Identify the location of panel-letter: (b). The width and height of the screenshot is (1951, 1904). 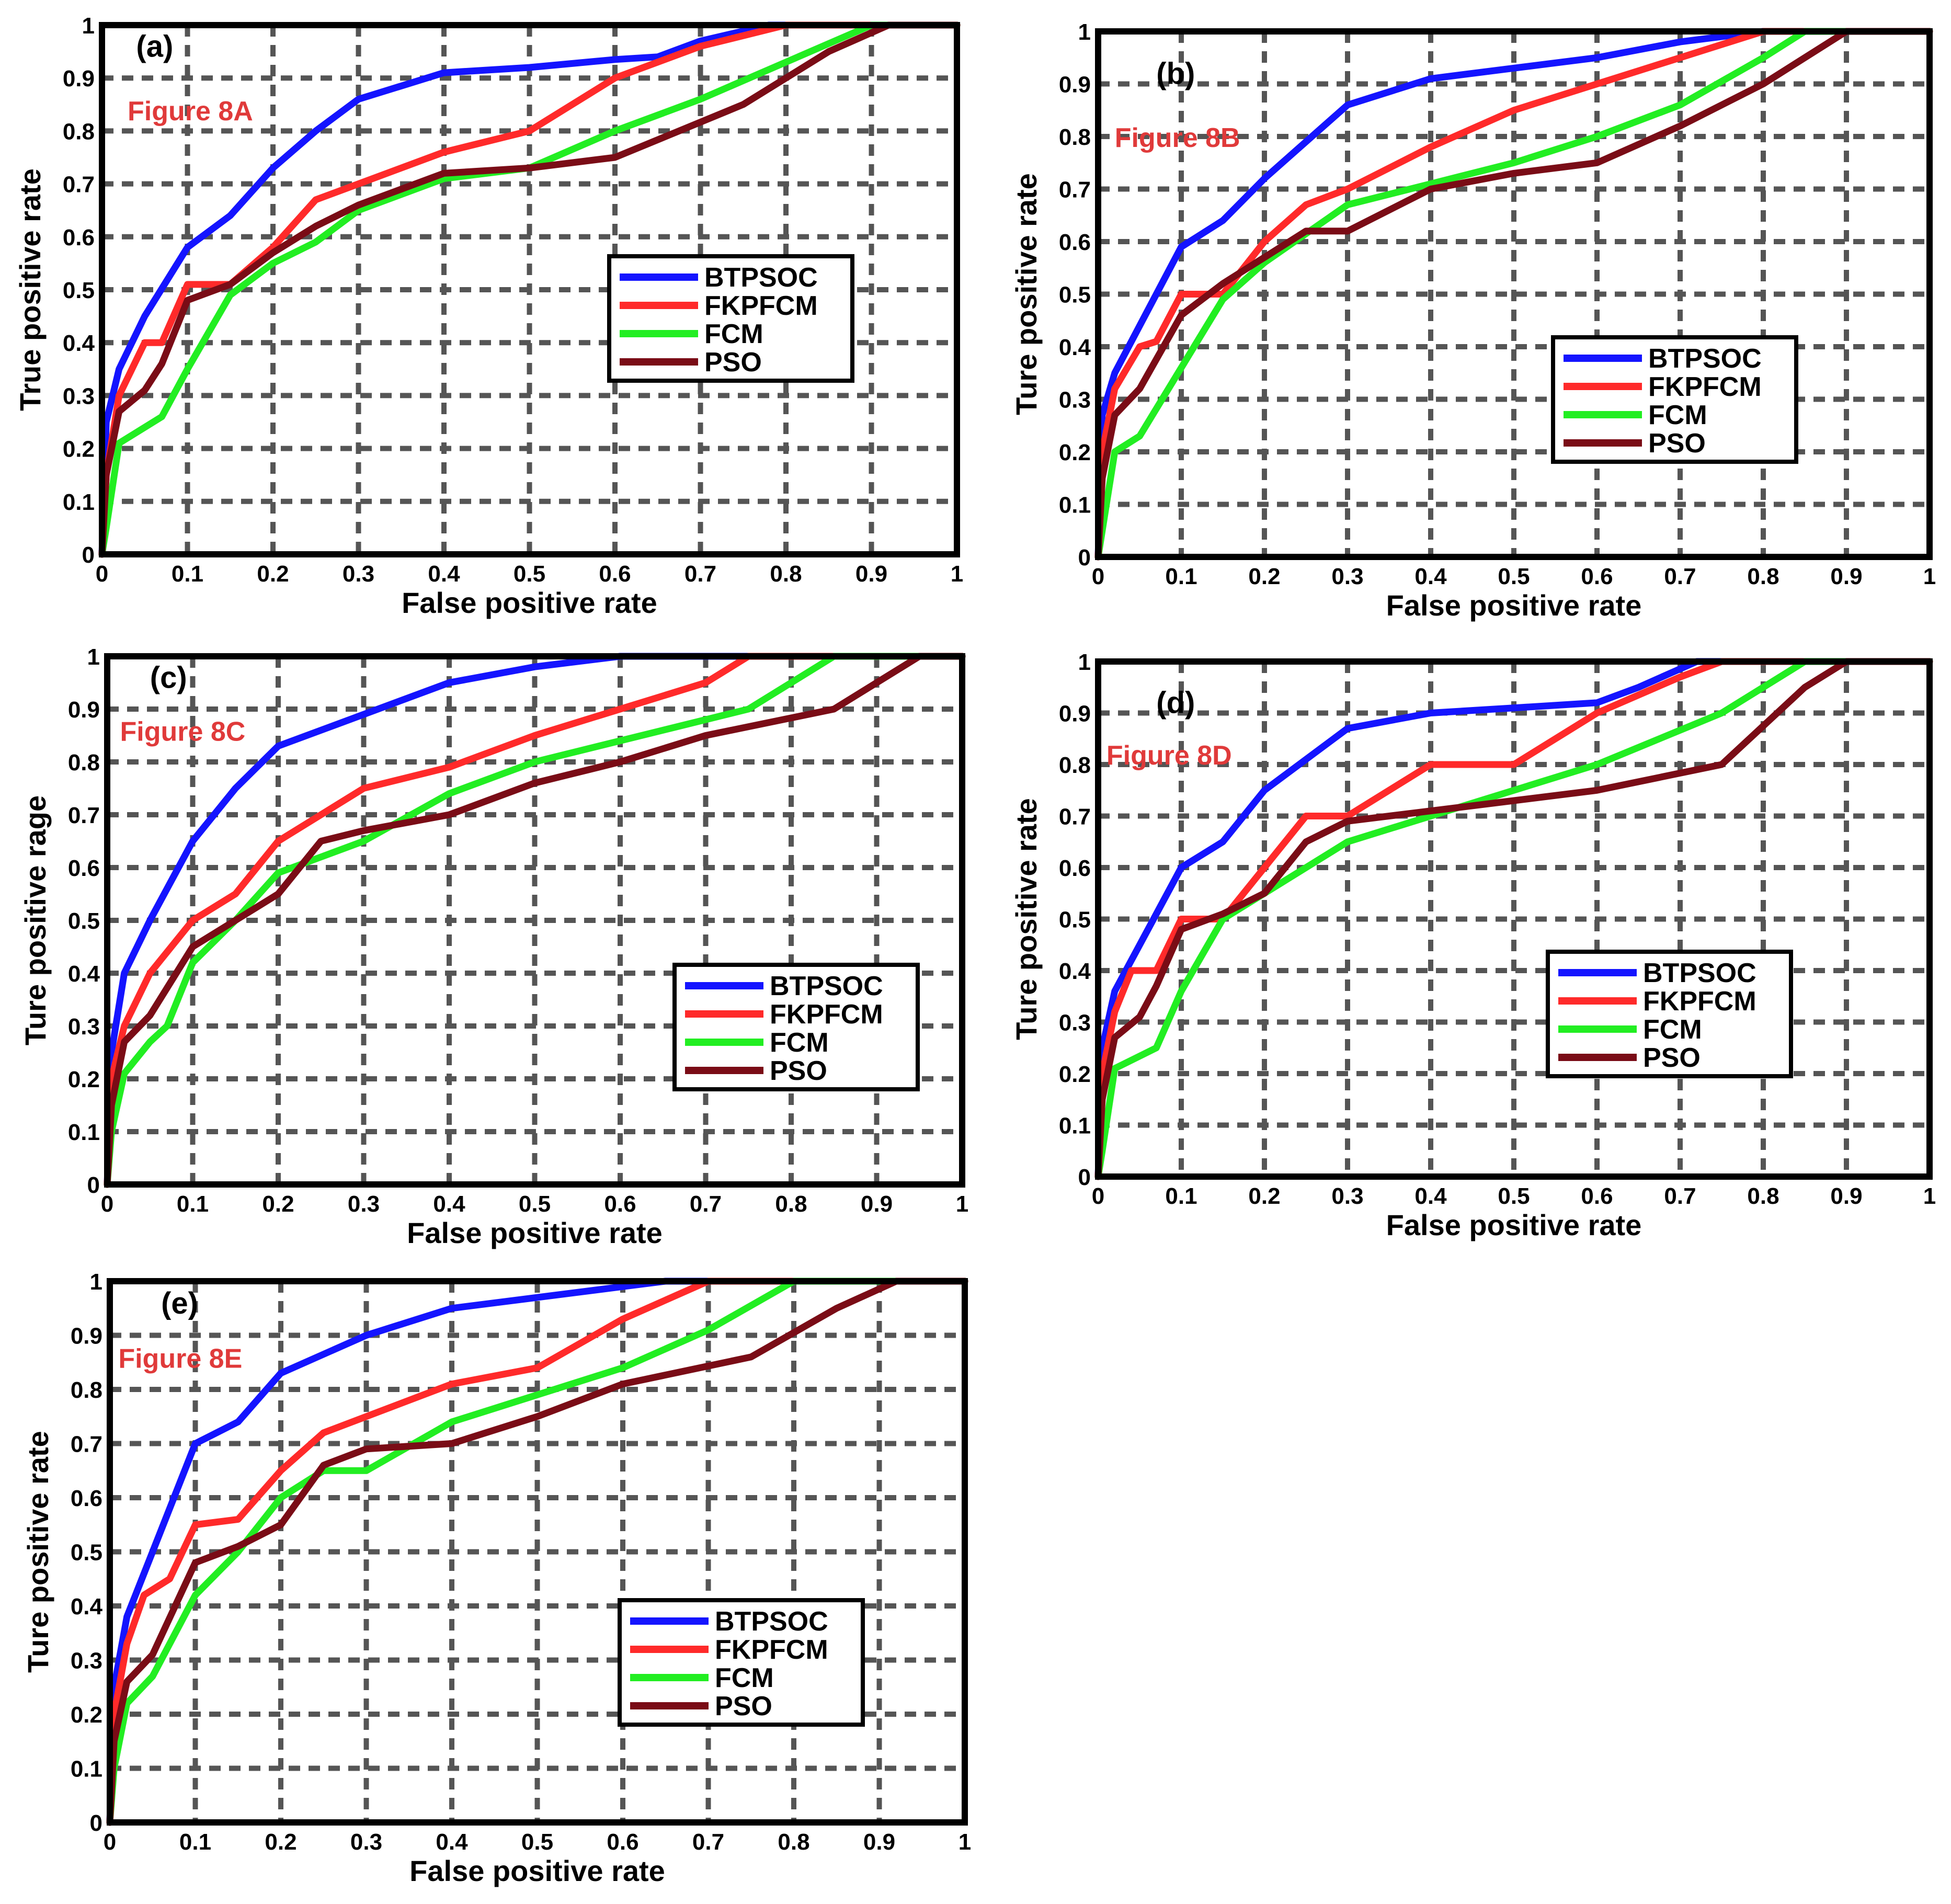
(1175, 74).